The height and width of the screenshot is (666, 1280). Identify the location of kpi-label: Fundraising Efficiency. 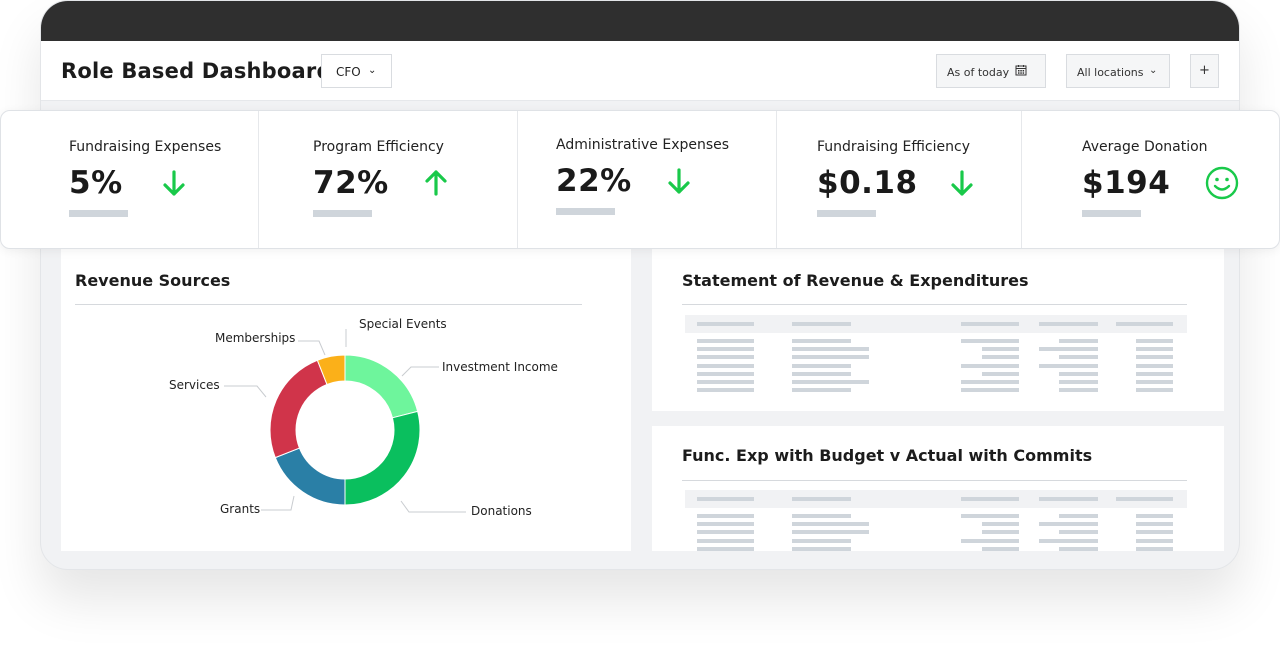
(893, 147).